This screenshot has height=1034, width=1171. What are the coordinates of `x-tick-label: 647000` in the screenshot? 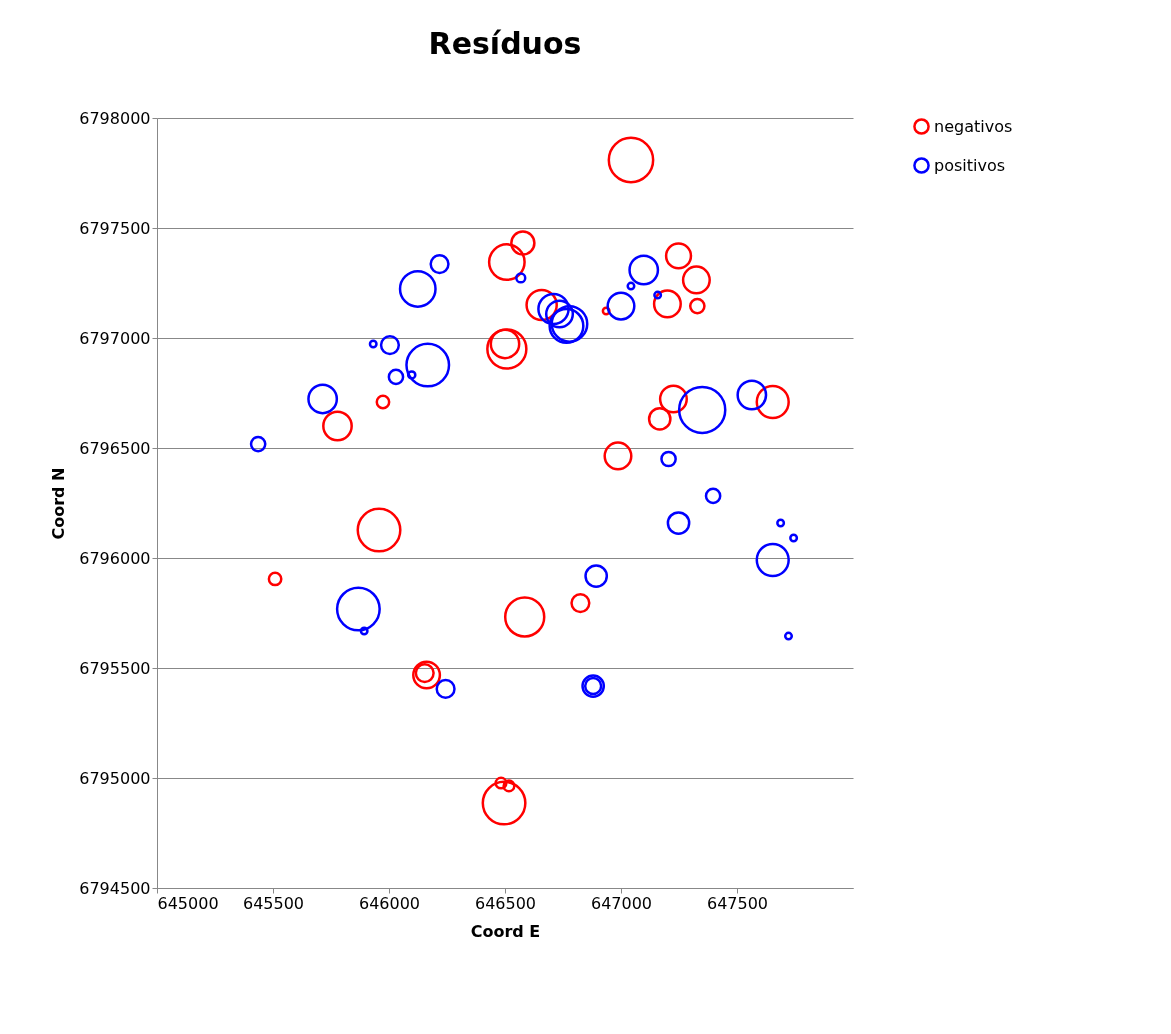 It's located at (621, 903).